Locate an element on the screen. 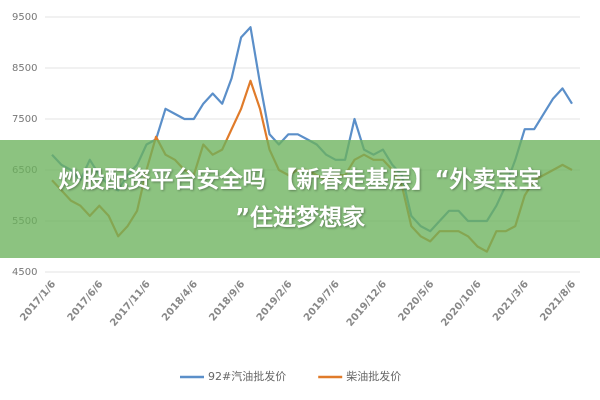  legend-label: 92#汽油批发价 is located at coordinates (247, 376).